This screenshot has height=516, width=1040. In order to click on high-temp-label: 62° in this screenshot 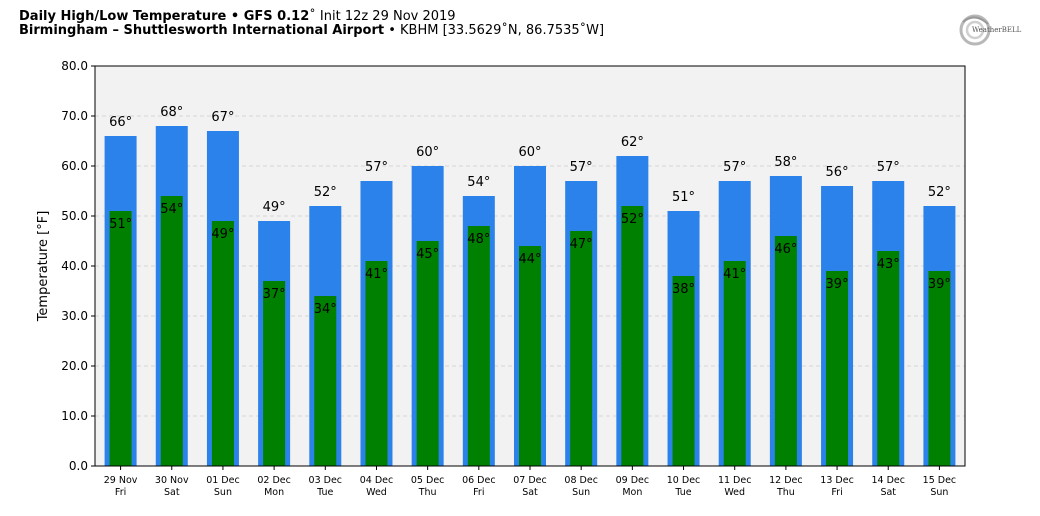, I will do `click(632, 142)`.